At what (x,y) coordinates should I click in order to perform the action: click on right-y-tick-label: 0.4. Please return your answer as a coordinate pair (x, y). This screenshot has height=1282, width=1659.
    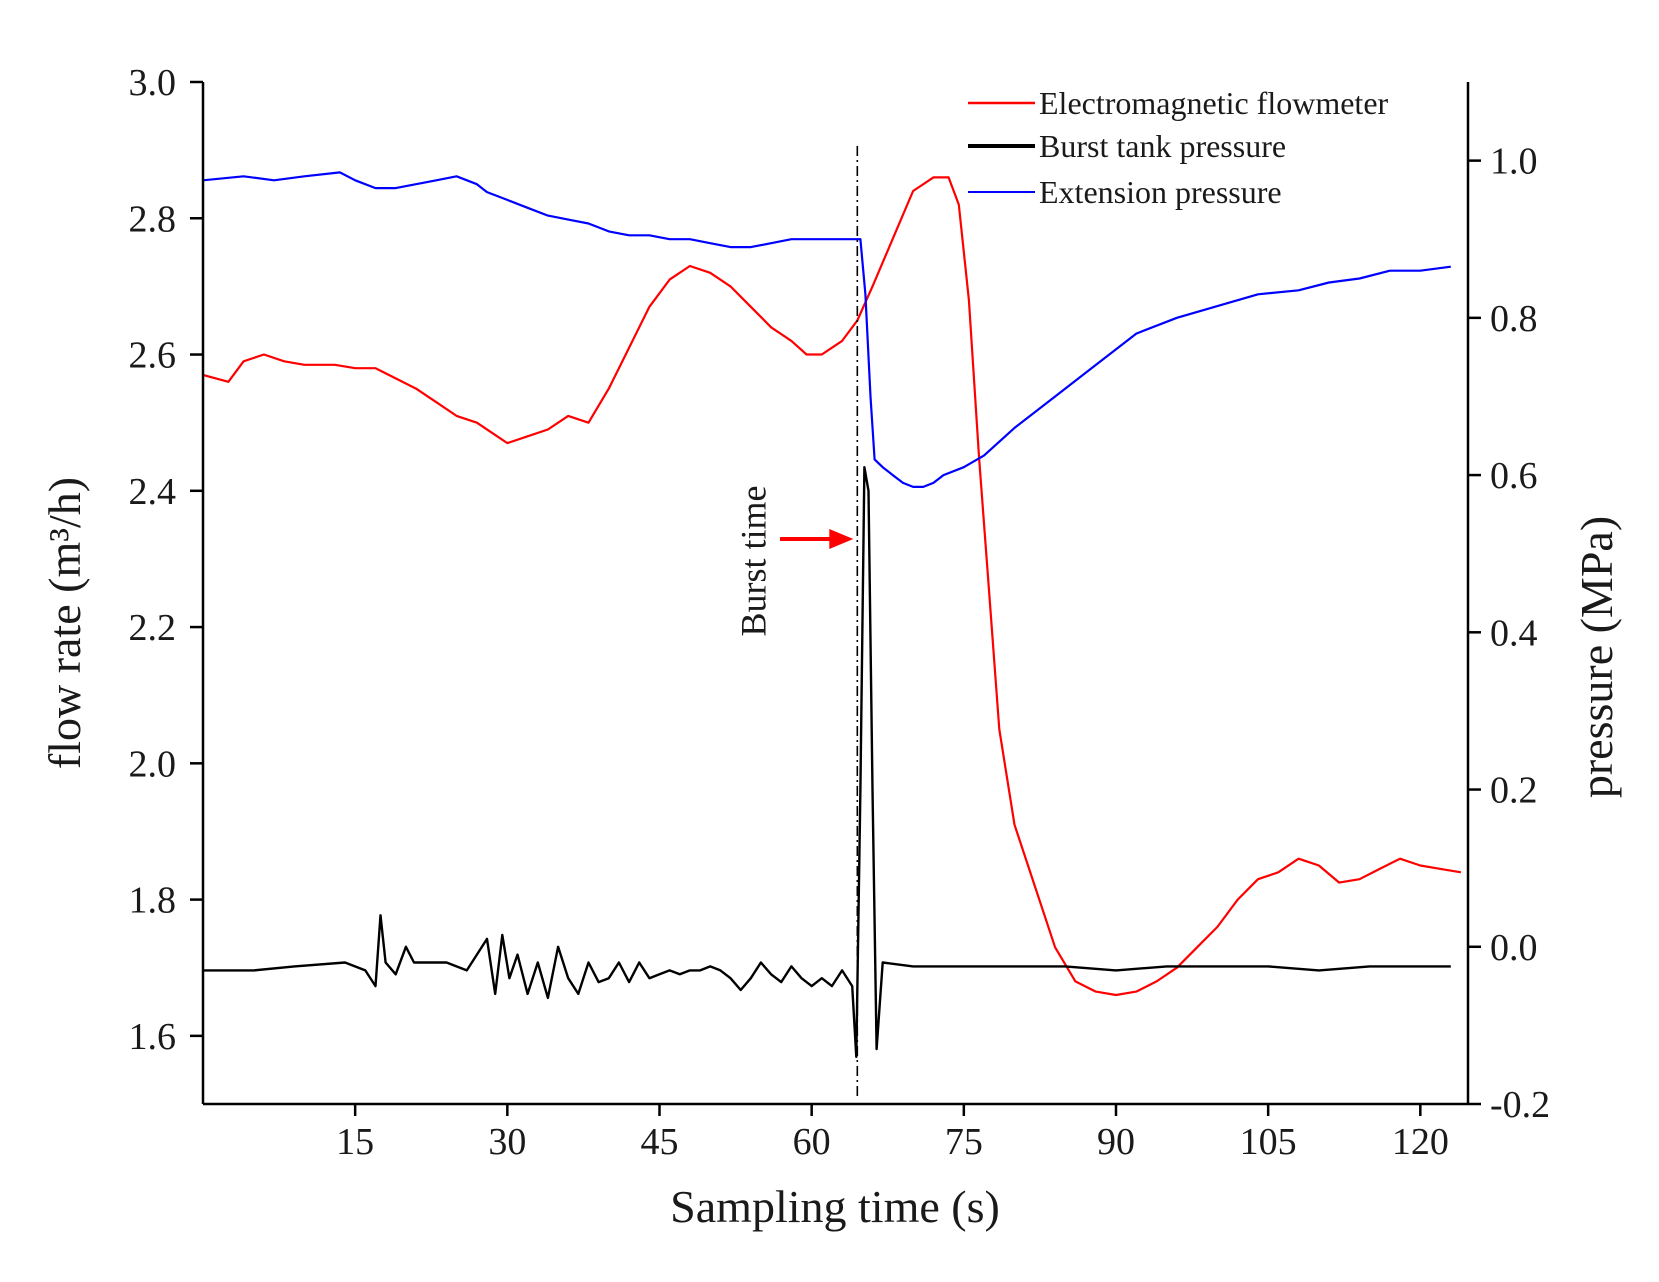
    Looking at the image, I should click on (1514, 633).